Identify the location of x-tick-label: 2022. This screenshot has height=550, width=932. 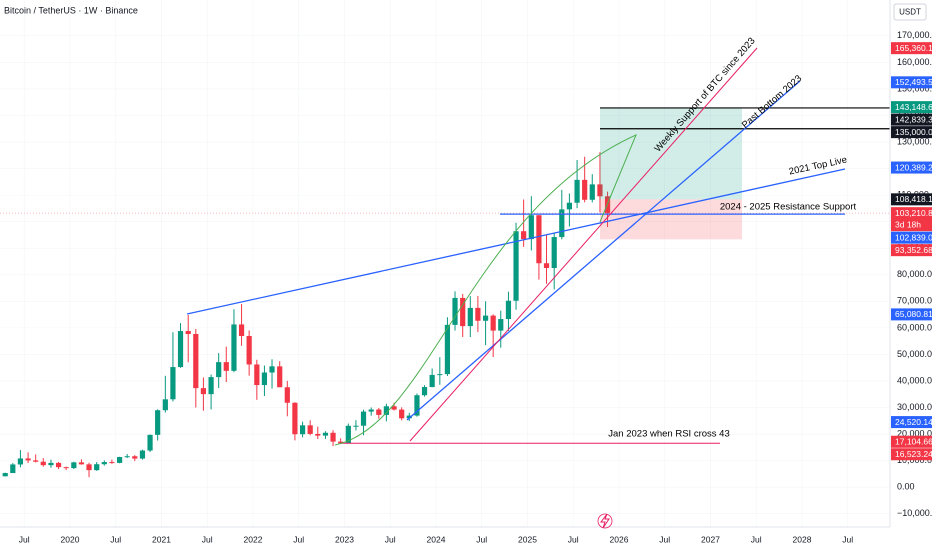
(253, 539).